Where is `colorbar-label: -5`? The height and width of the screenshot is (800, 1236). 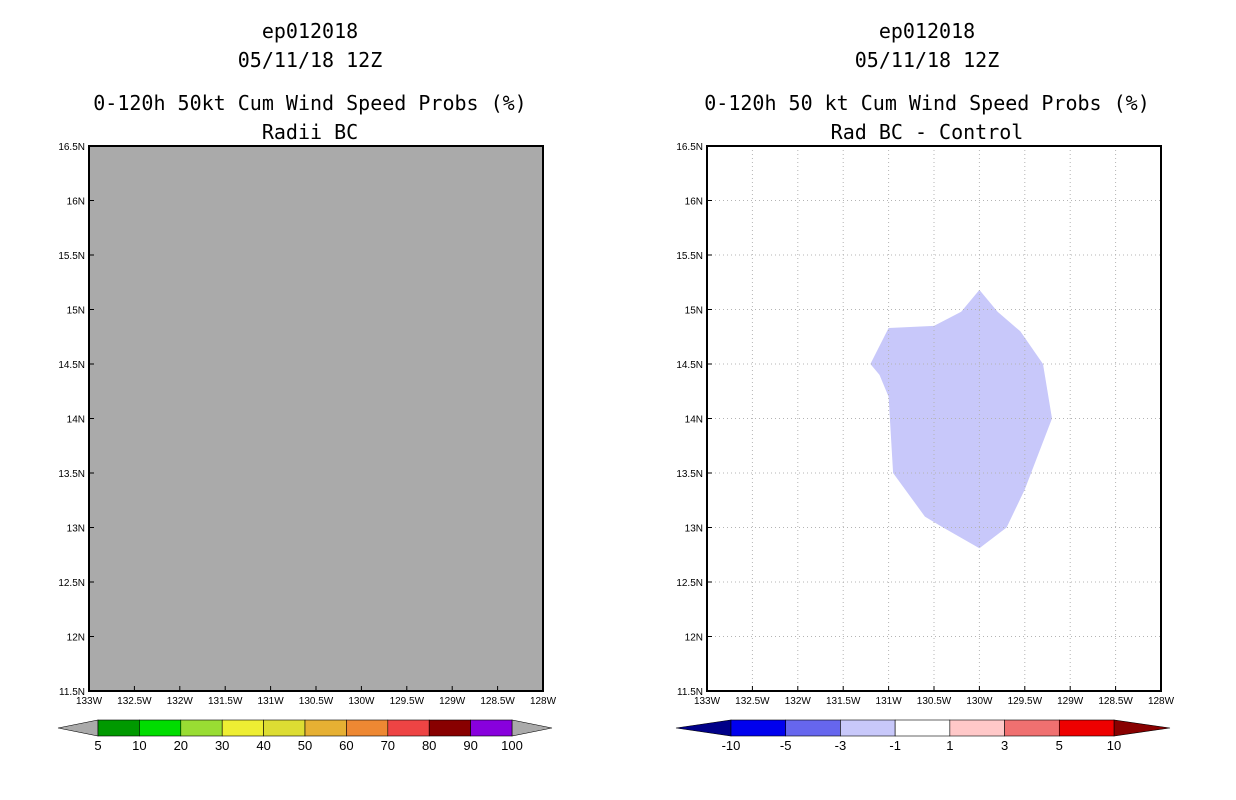
colorbar-label: -5 is located at coordinates (786, 745).